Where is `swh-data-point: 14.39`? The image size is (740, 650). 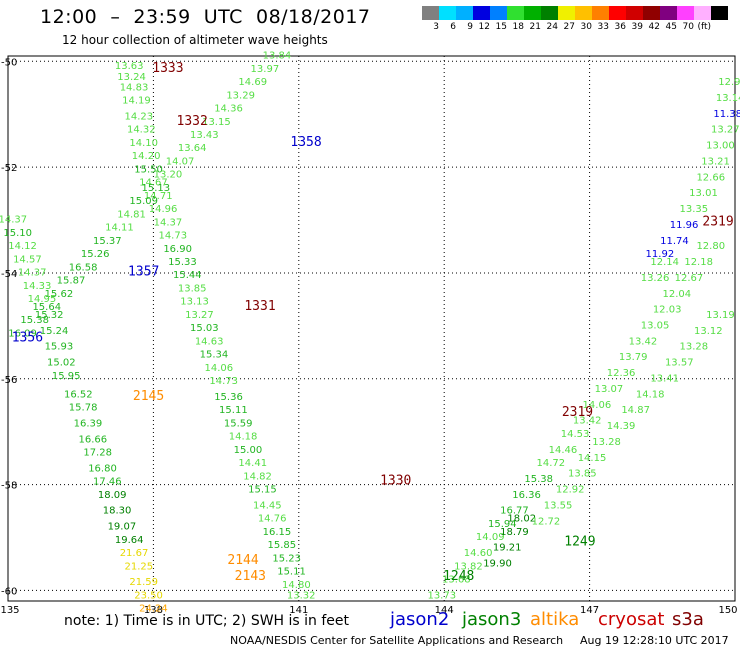
swh-data-point: 14.39 is located at coordinates (621, 426).